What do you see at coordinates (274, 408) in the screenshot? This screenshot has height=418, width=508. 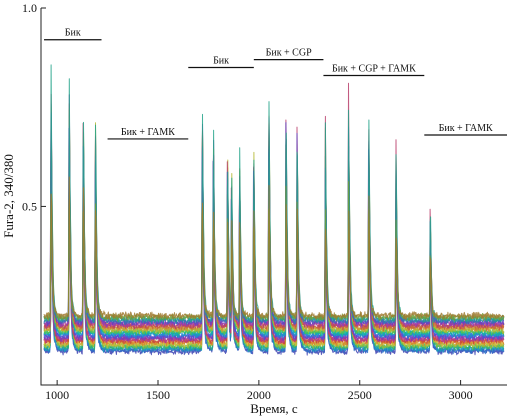 I see `x-axis-title: Время, с` at bounding box center [274, 408].